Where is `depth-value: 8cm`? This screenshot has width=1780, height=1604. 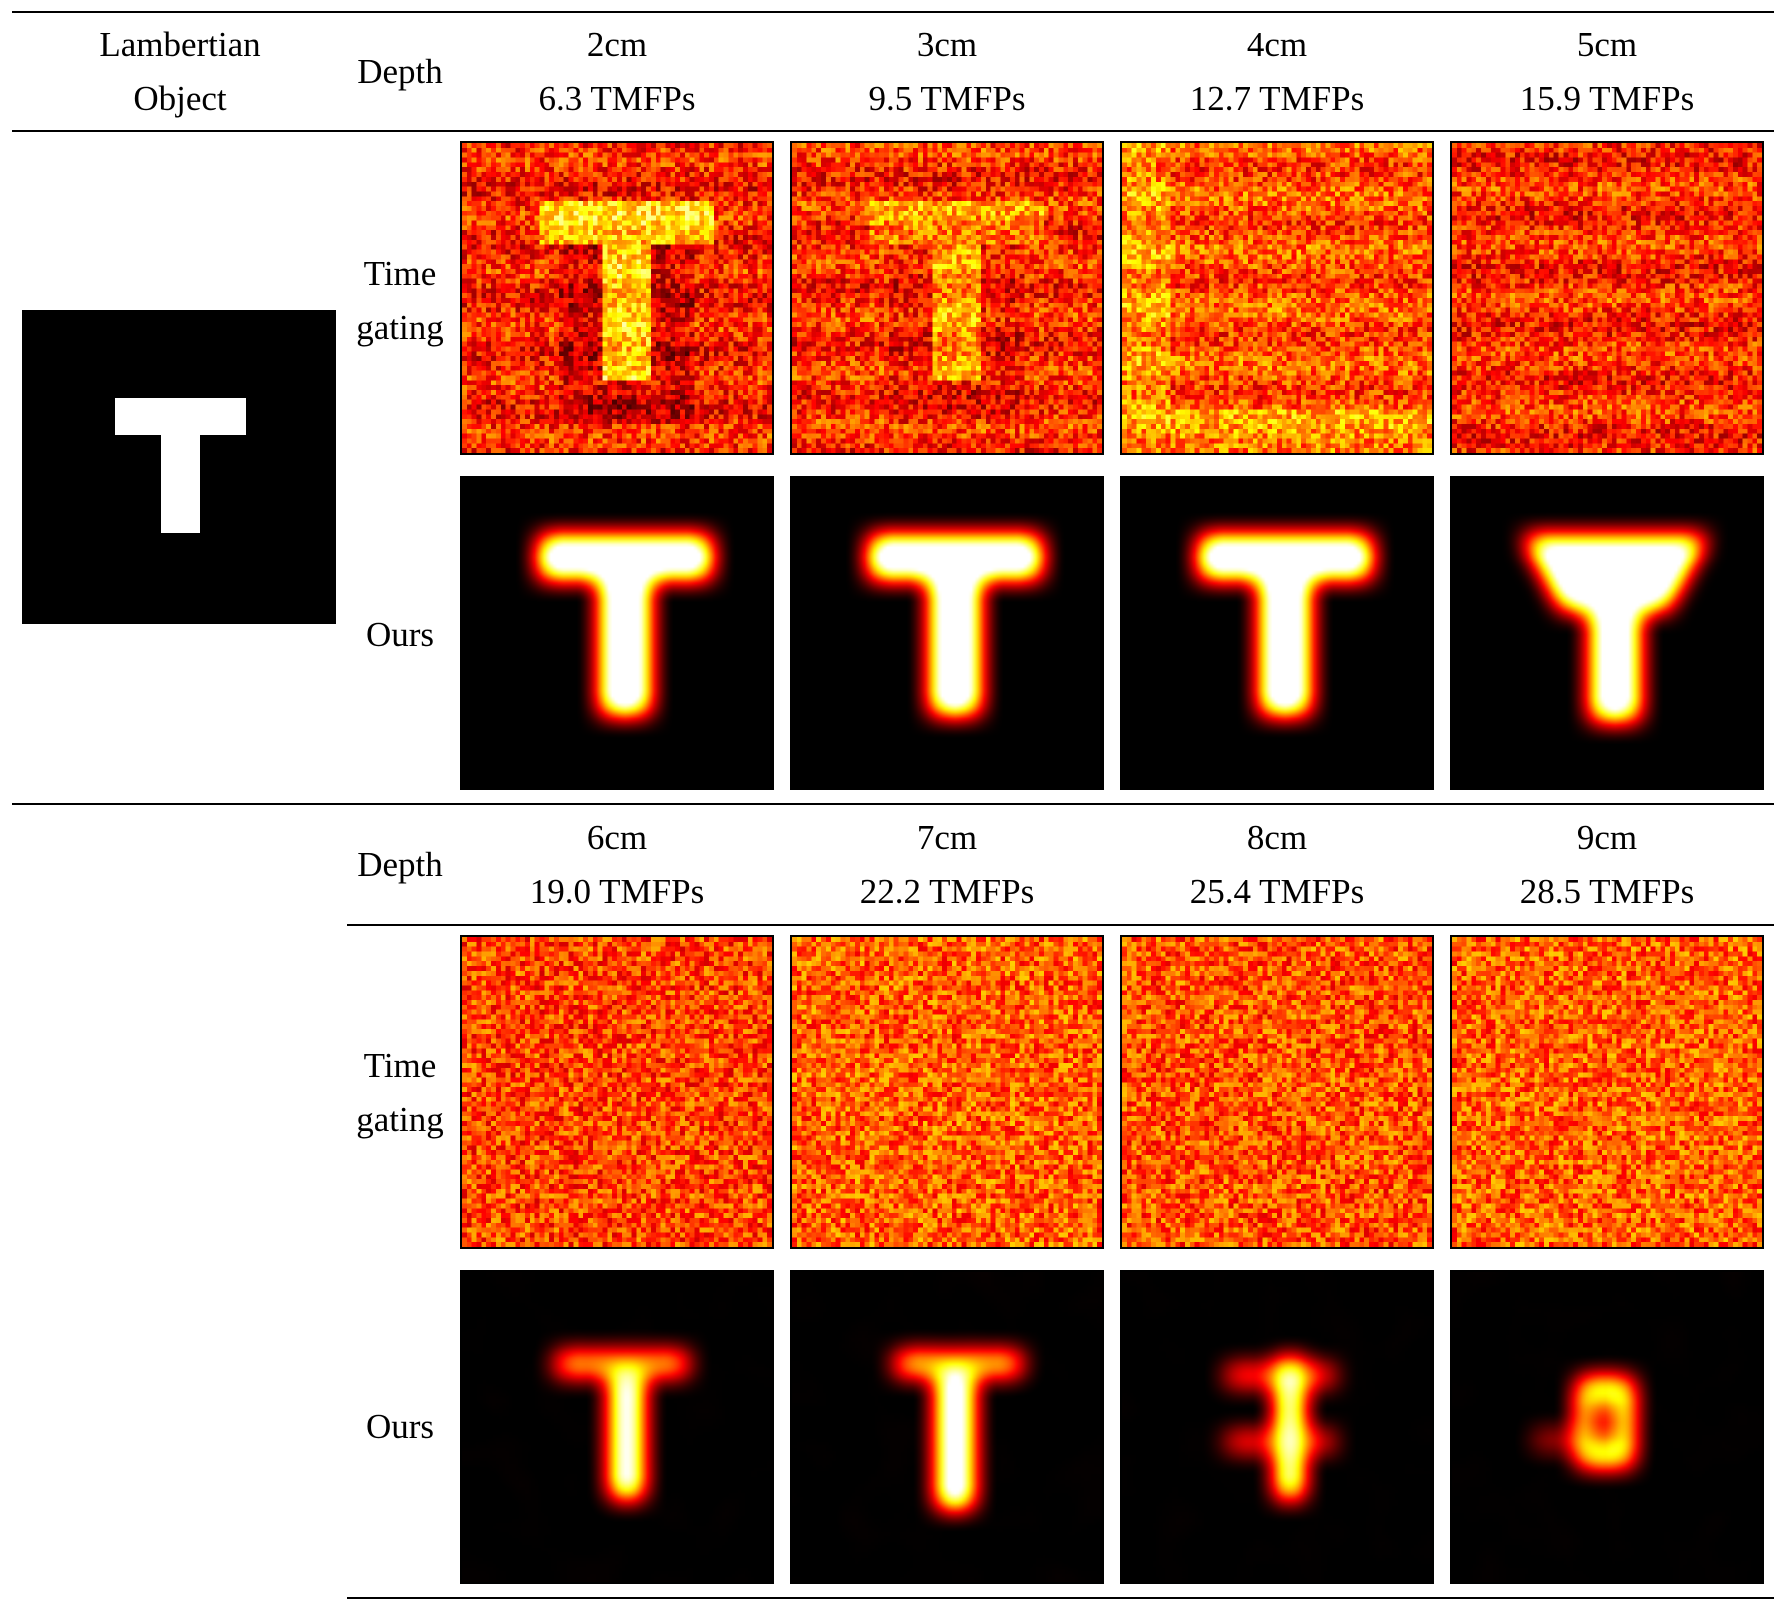
depth-value: 8cm is located at coordinates (1277, 837).